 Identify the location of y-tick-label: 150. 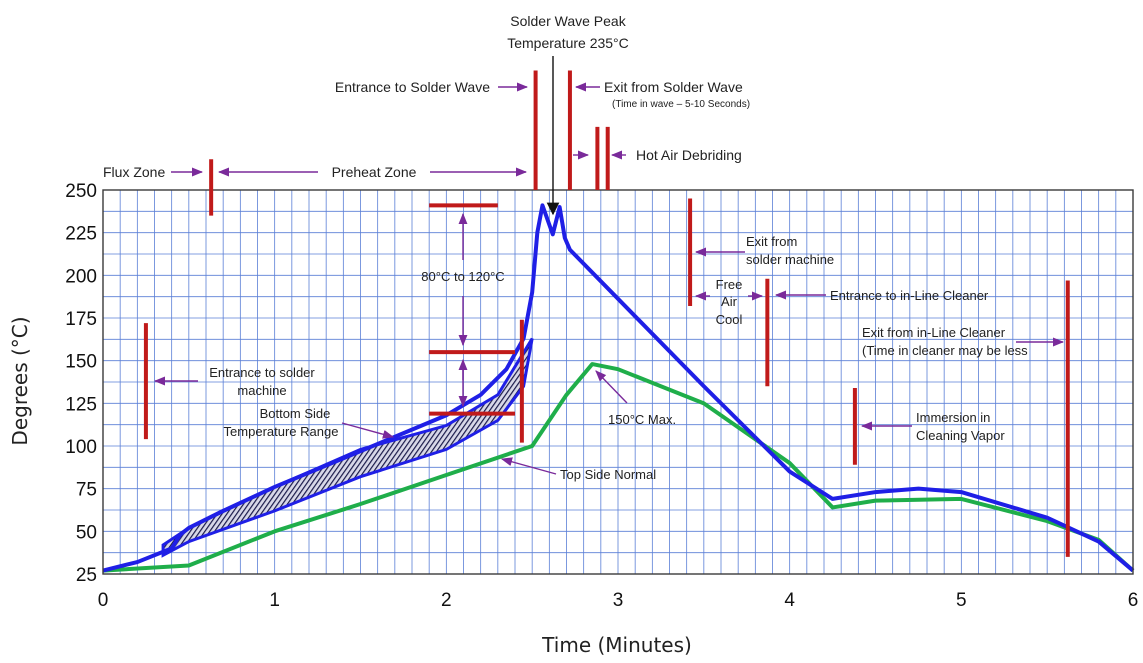
(81, 362).